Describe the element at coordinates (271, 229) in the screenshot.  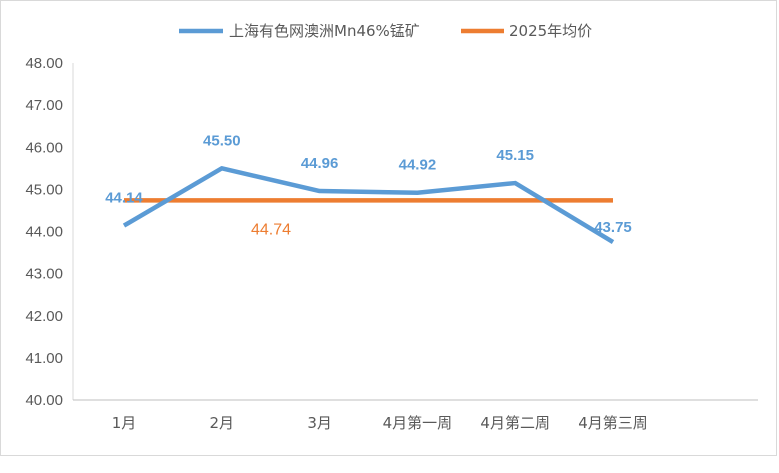
I see `average-data-label: 44.74` at that location.